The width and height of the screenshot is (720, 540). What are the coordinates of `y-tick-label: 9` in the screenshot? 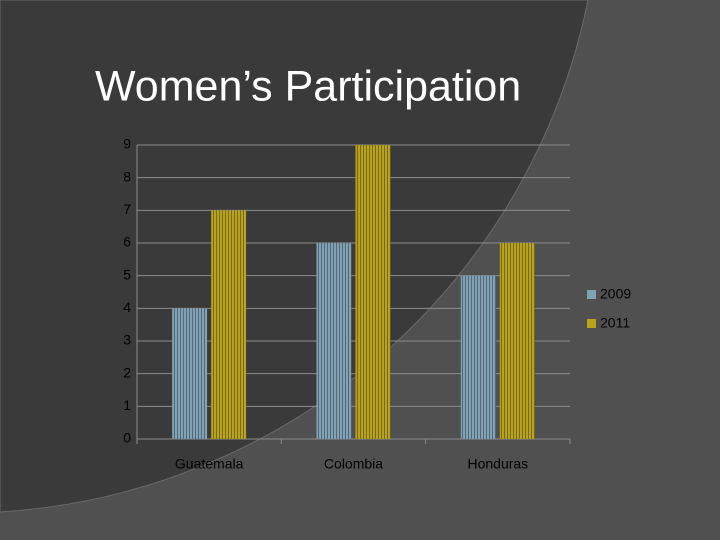 It's located at (127, 144).